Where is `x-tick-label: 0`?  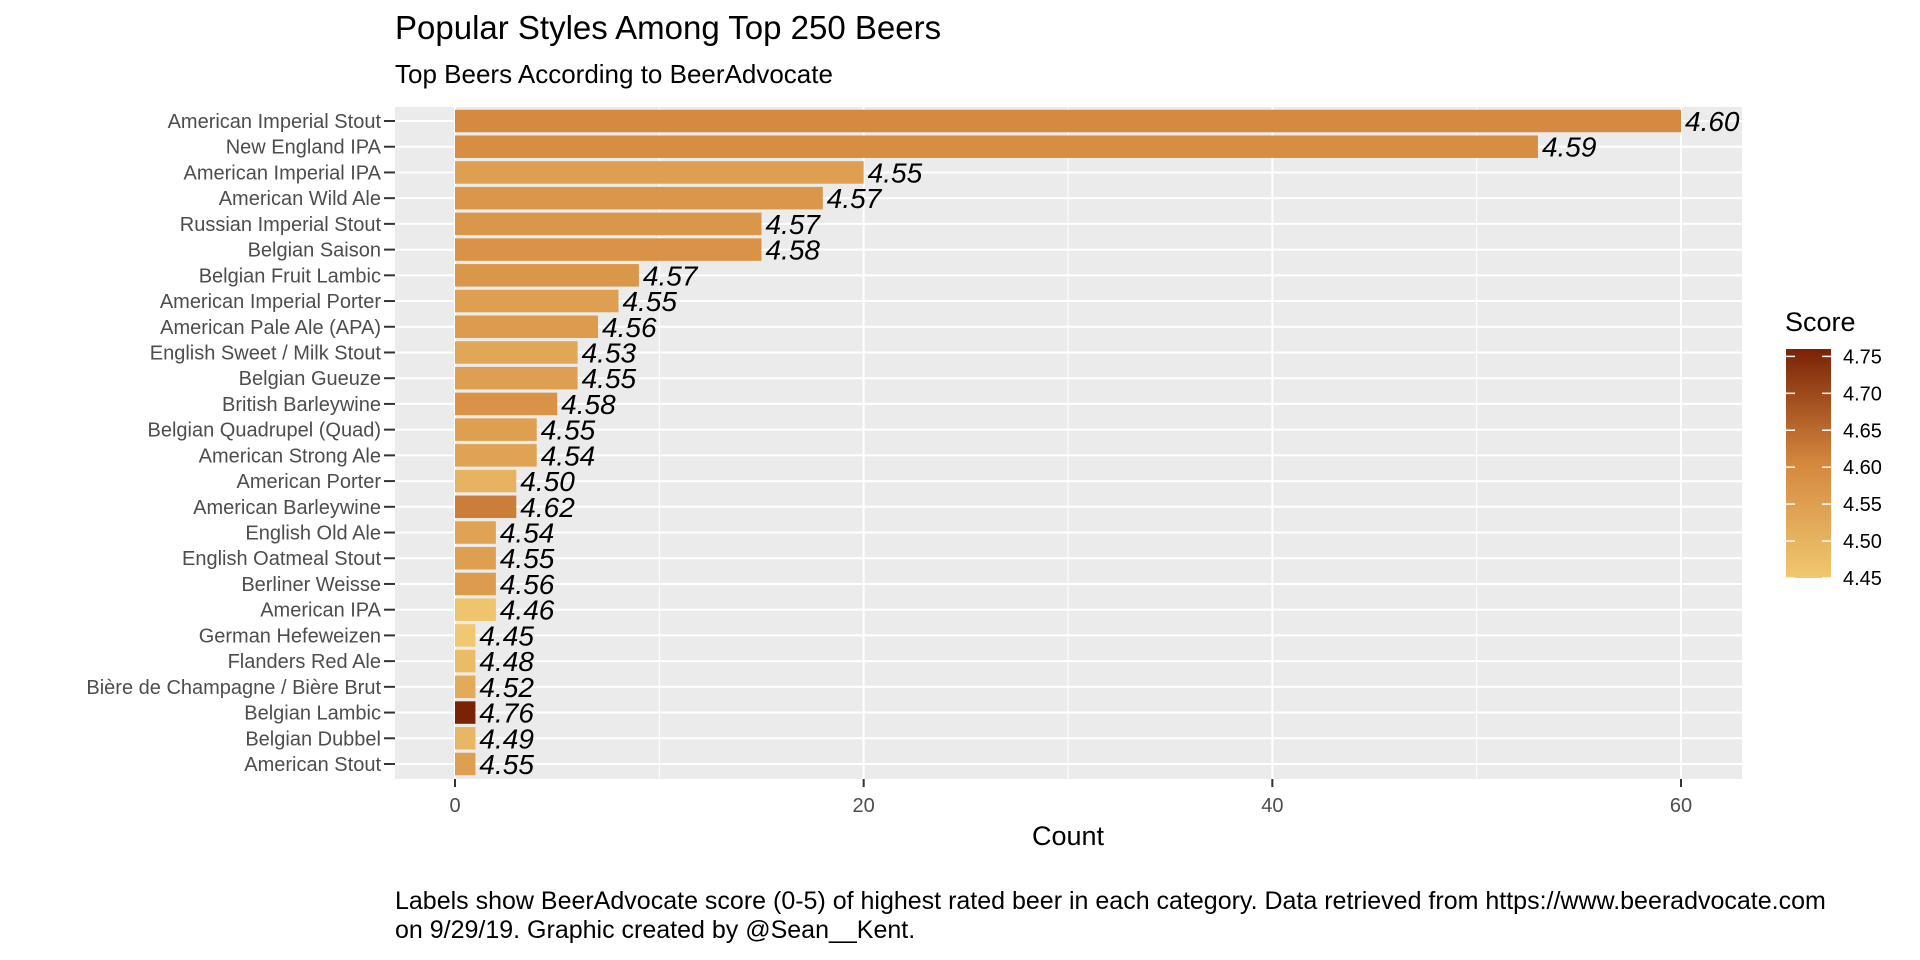
x-tick-label: 0 is located at coordinates (454, 806).